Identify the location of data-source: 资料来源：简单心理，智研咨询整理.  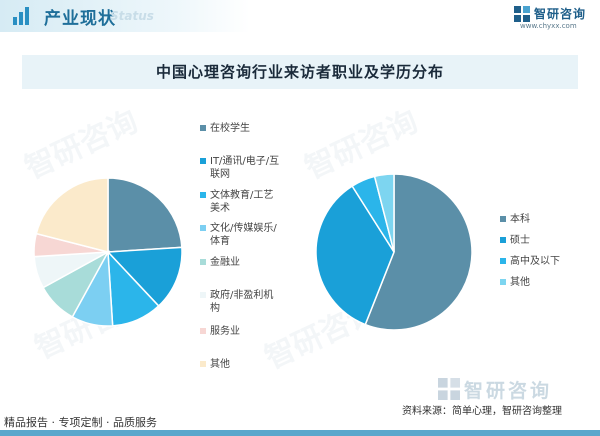
(482, 411).